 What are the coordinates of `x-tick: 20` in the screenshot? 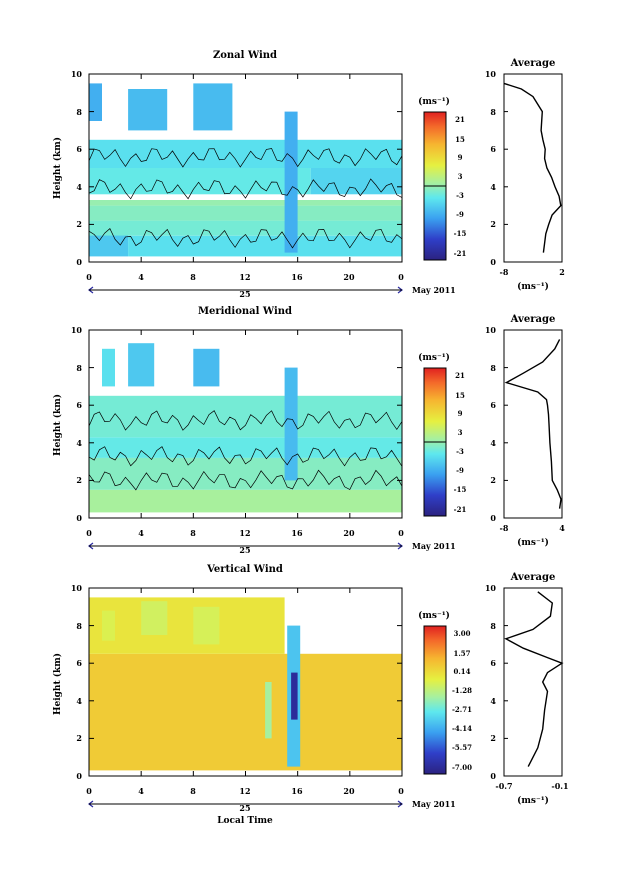 It's located at (349, 277).